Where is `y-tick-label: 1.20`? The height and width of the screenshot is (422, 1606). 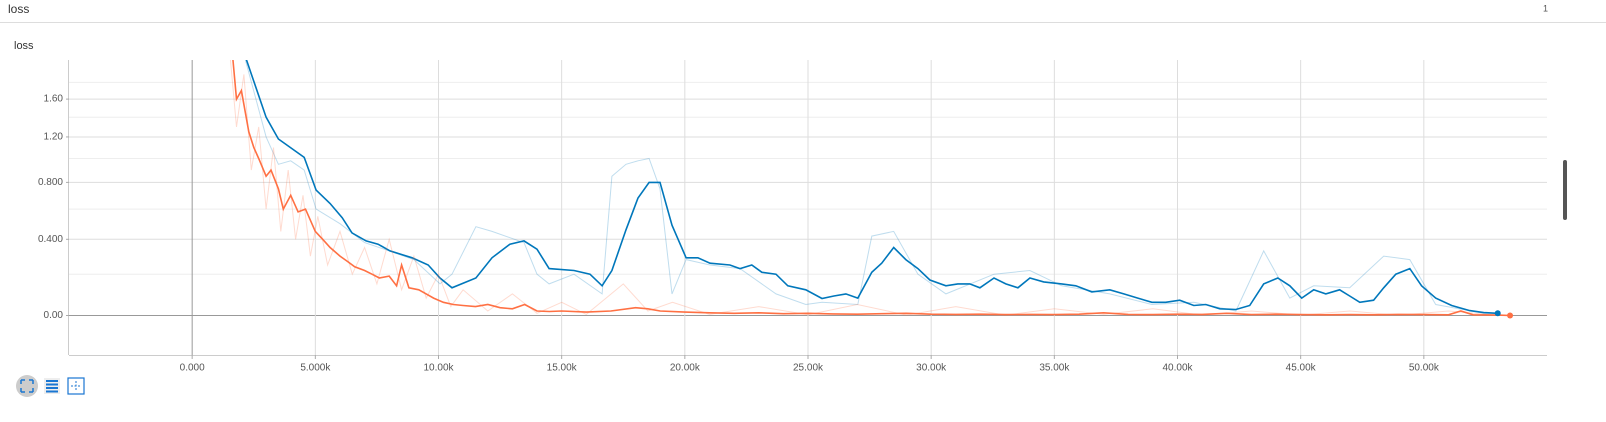
y-tick-label: 1.20 is located at coordinates (54, 137).